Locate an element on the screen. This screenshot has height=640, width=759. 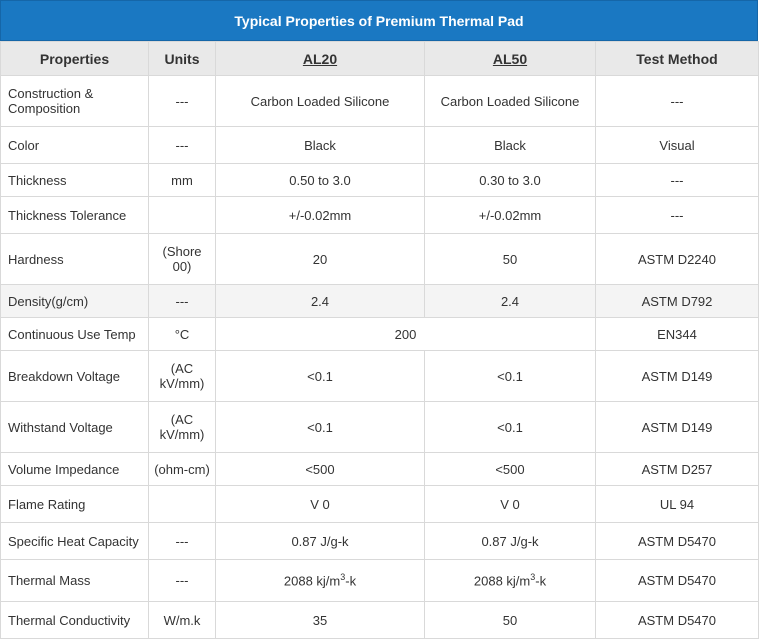
unit-cell: °C is located at coordinates (182, 334).